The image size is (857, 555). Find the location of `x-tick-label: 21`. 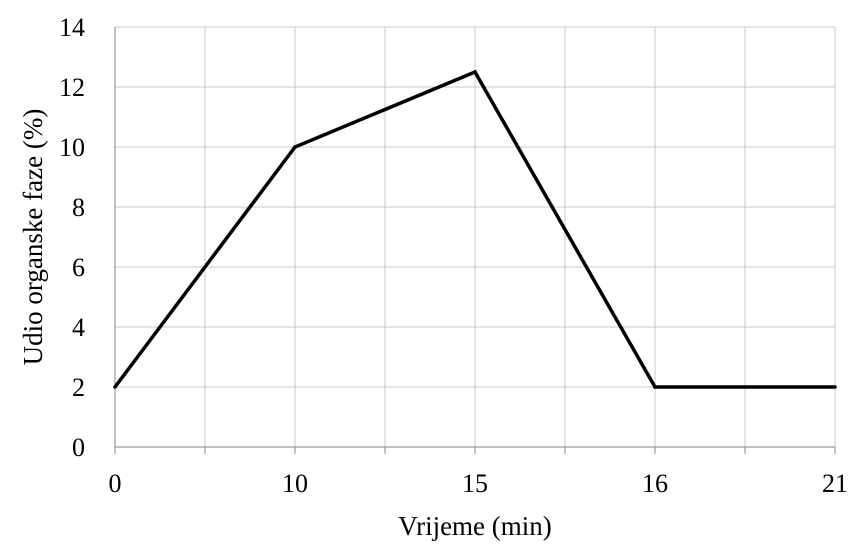

x-tick-label: 21 is located at coordinates (835, 483).